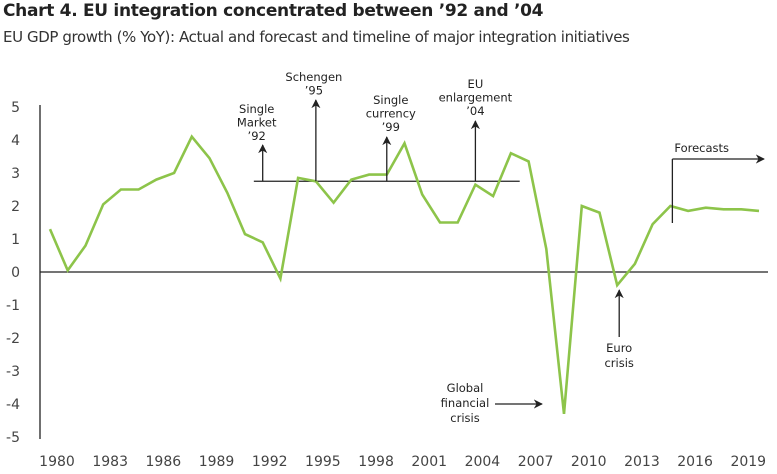 Image resolution: width=777 pixels, height=474 pixels. I want to click on y-tick-label: 2, so click(15, 207).